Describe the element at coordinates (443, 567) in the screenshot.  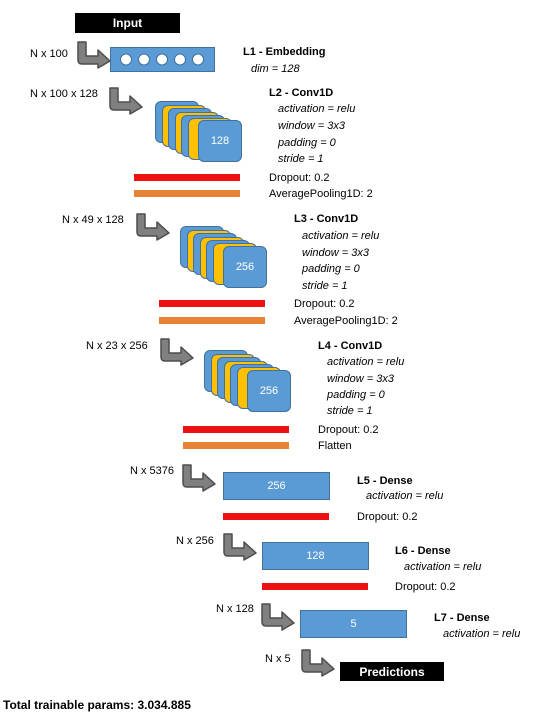
I see `l6-param: activation = relu` at that location.